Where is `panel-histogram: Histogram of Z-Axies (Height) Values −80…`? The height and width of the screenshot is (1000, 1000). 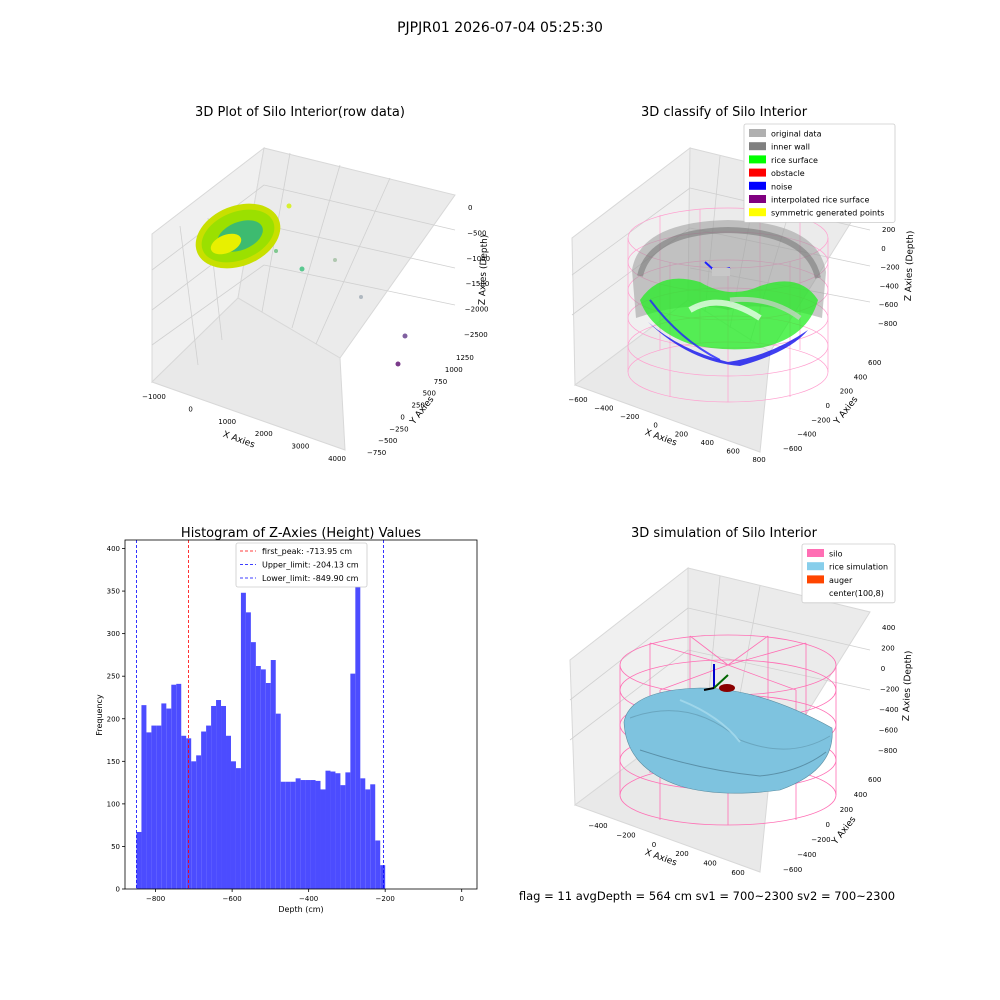 panel-histogram: Histogram of Z-Axies (Height) Values −80… is located at coordinates (286, 720).